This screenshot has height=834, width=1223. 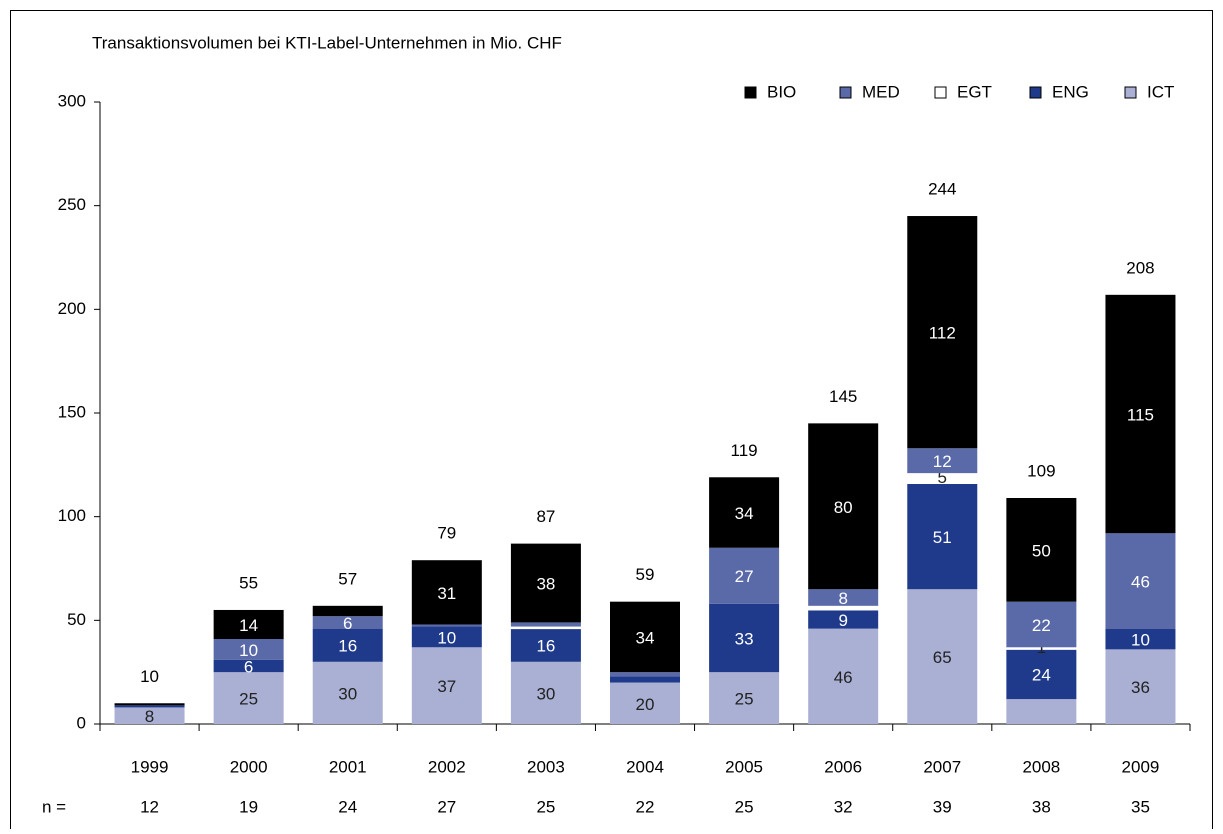 What do you see at coordinates (546, 766) in the screenshot?
I see `x-tick-label: 2003` at bounding box center [546, 766].